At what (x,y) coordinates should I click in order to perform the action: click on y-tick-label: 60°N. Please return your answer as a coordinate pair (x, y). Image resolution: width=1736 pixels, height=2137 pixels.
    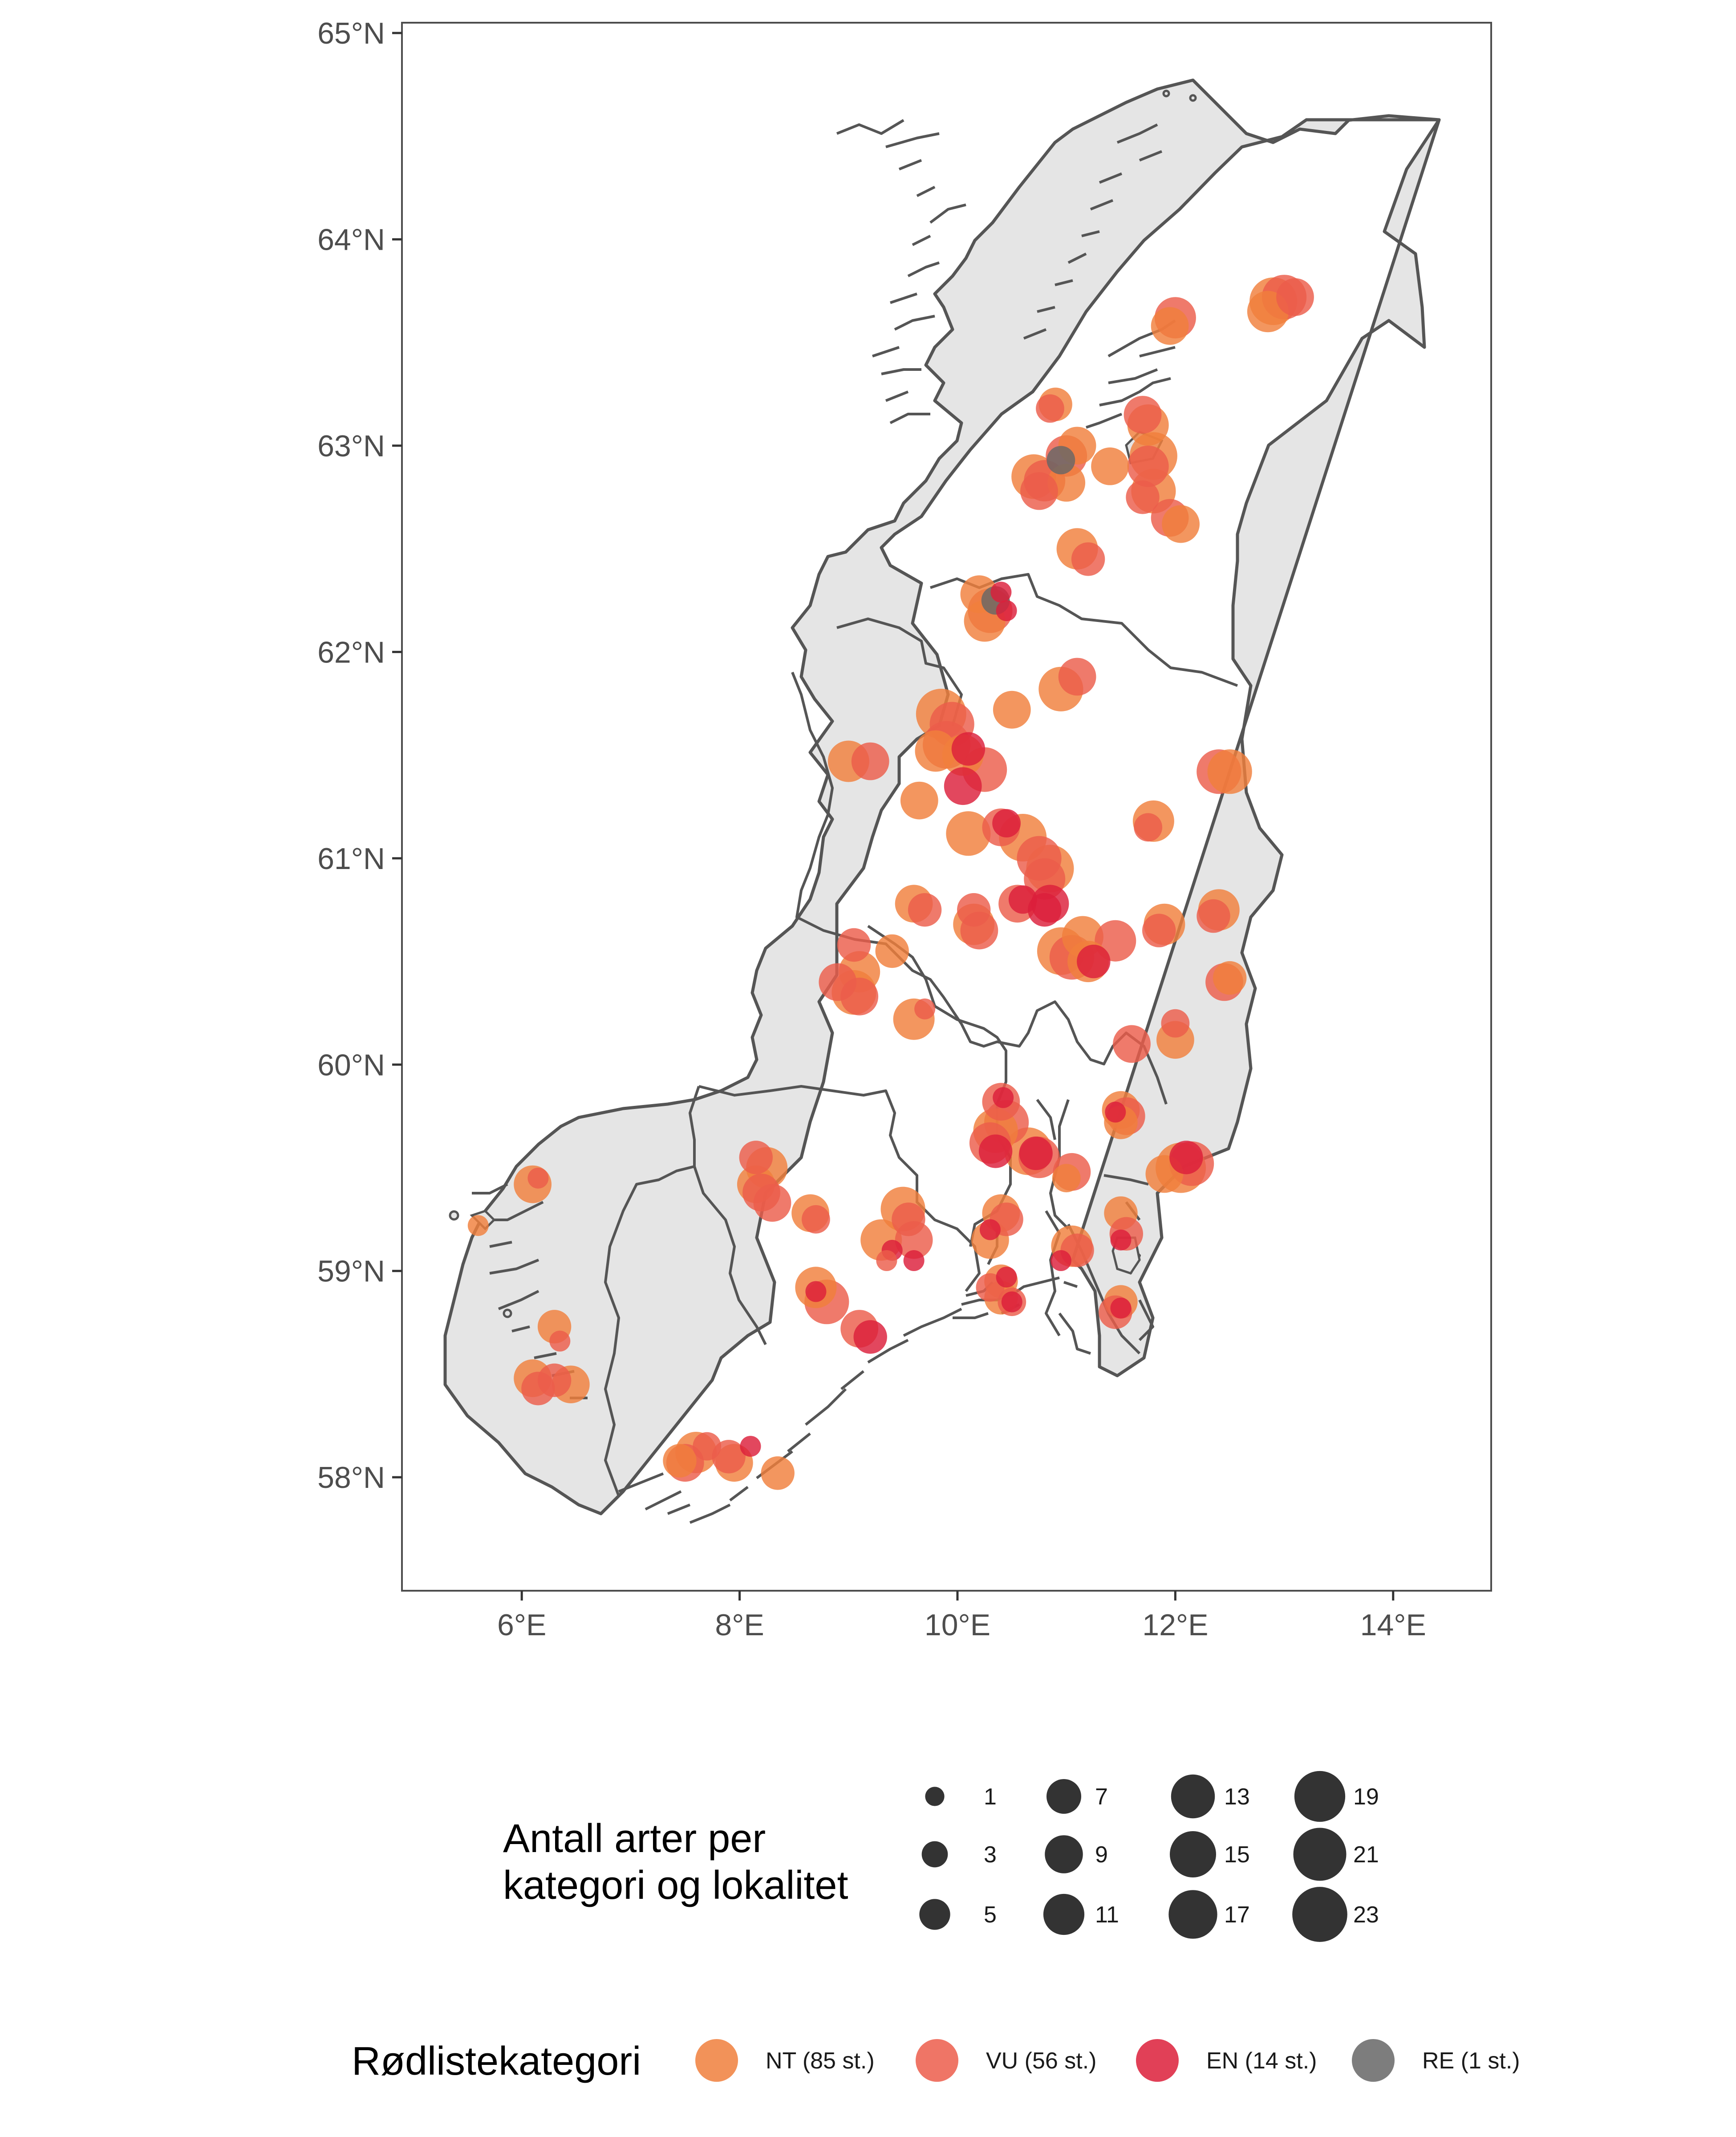
    Looking at the image, I should click on (351, 1065).